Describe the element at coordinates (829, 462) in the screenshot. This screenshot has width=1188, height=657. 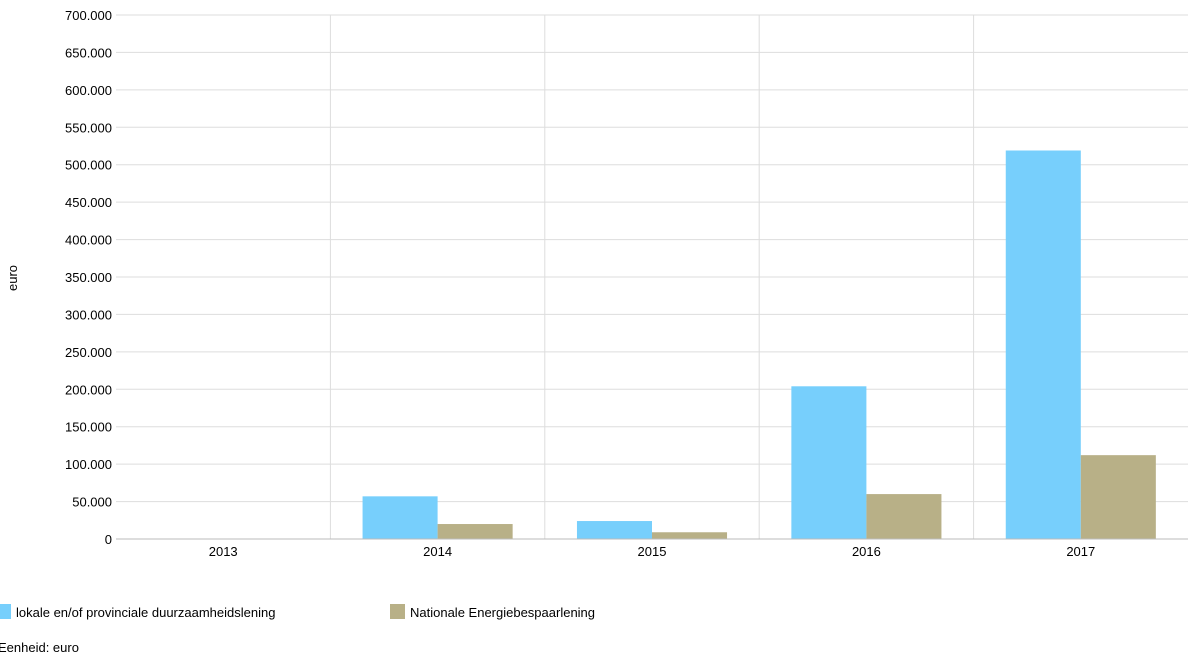
I see `bar-lokale-2016` at that location.